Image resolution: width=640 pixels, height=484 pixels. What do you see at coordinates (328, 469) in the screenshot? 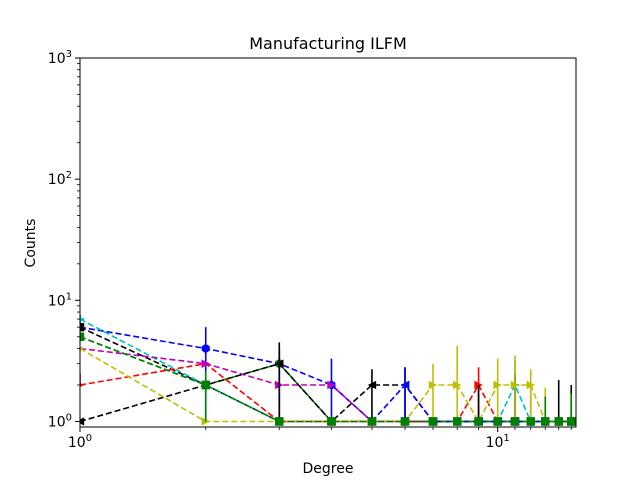
I see `x-axis-label: Degree` at bounding box center [328, 469].